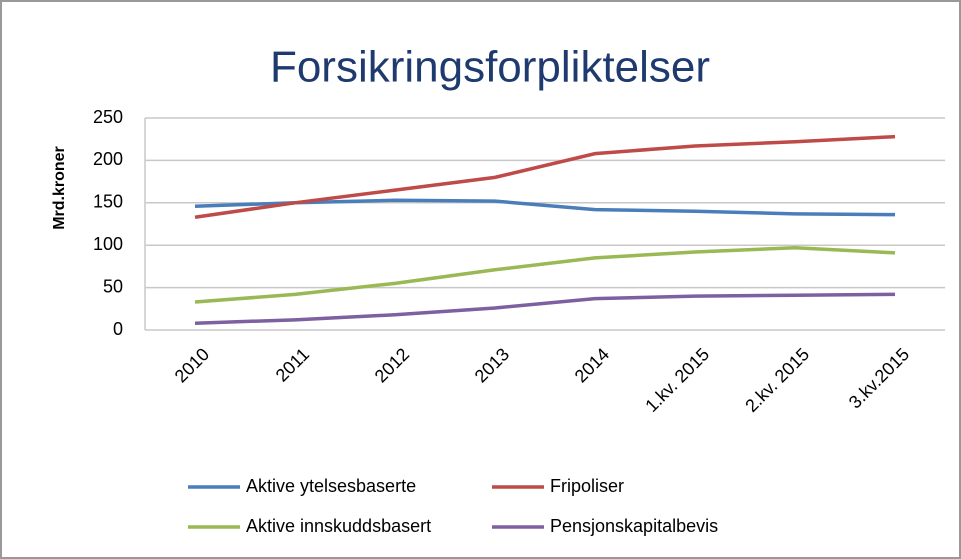 The height and width of the screenshot is (559, 961). What do you see at coordinates (634, 526) in the screenshot?
I see `legend-label: Pensjonskapitalbevis` at bounding box center [634, 526].